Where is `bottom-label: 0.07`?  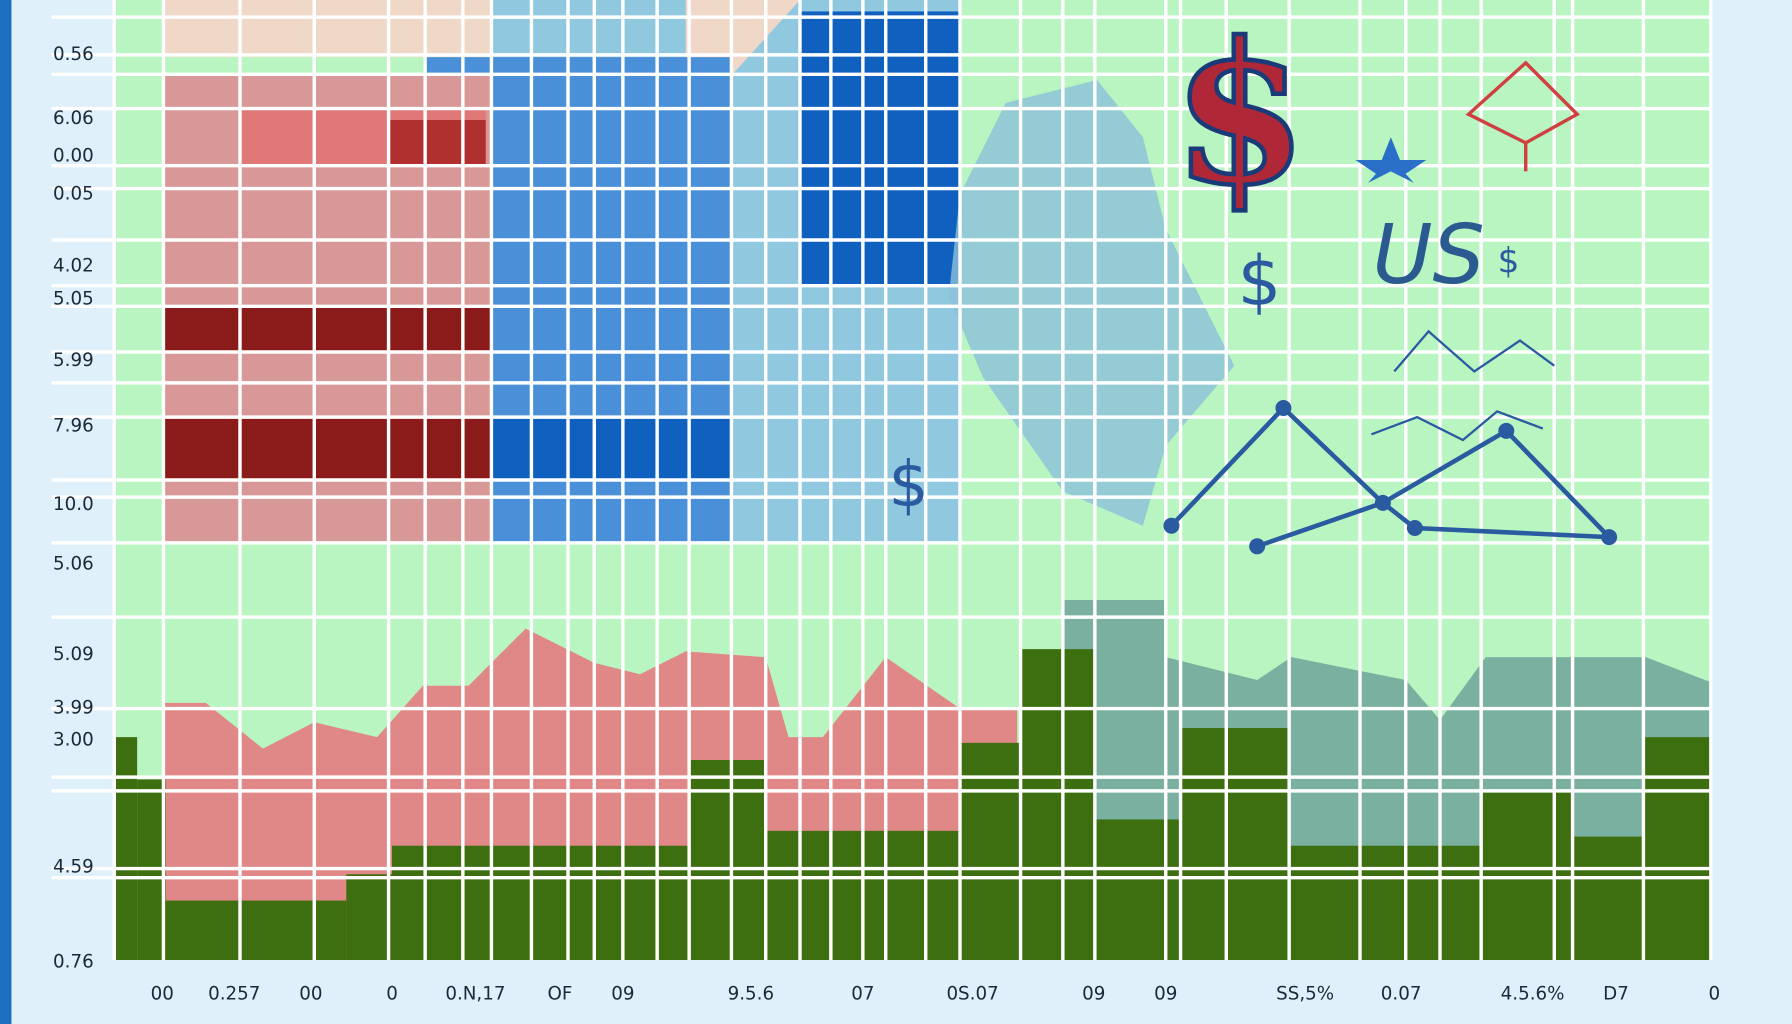
bottom-label: 0.07 is located at coordinates (1401, 993).